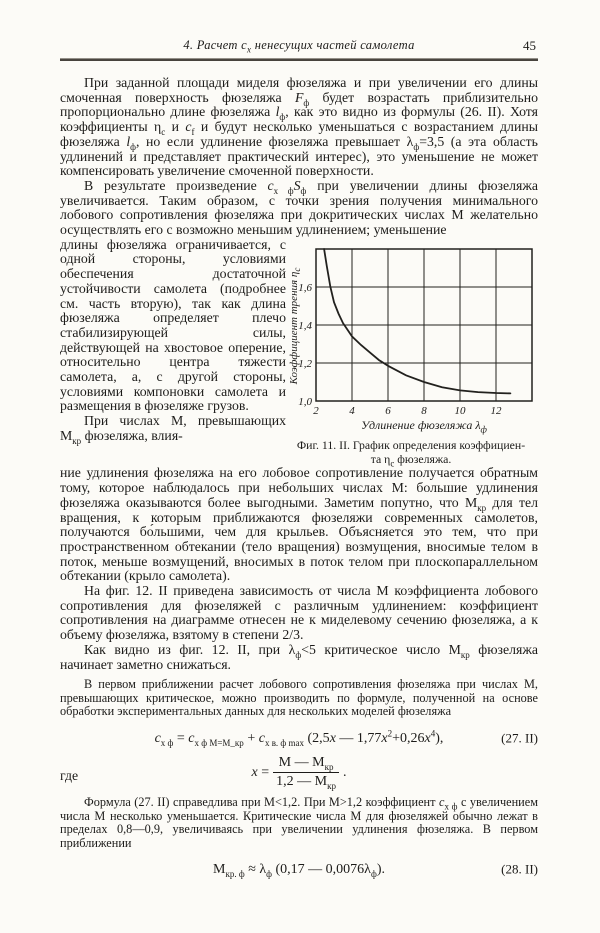 The width and height of the screenshot is (600, 933). I want to click on chart-x-axis-label: Удлинение фюзеляжа λф, so click(424, 426).